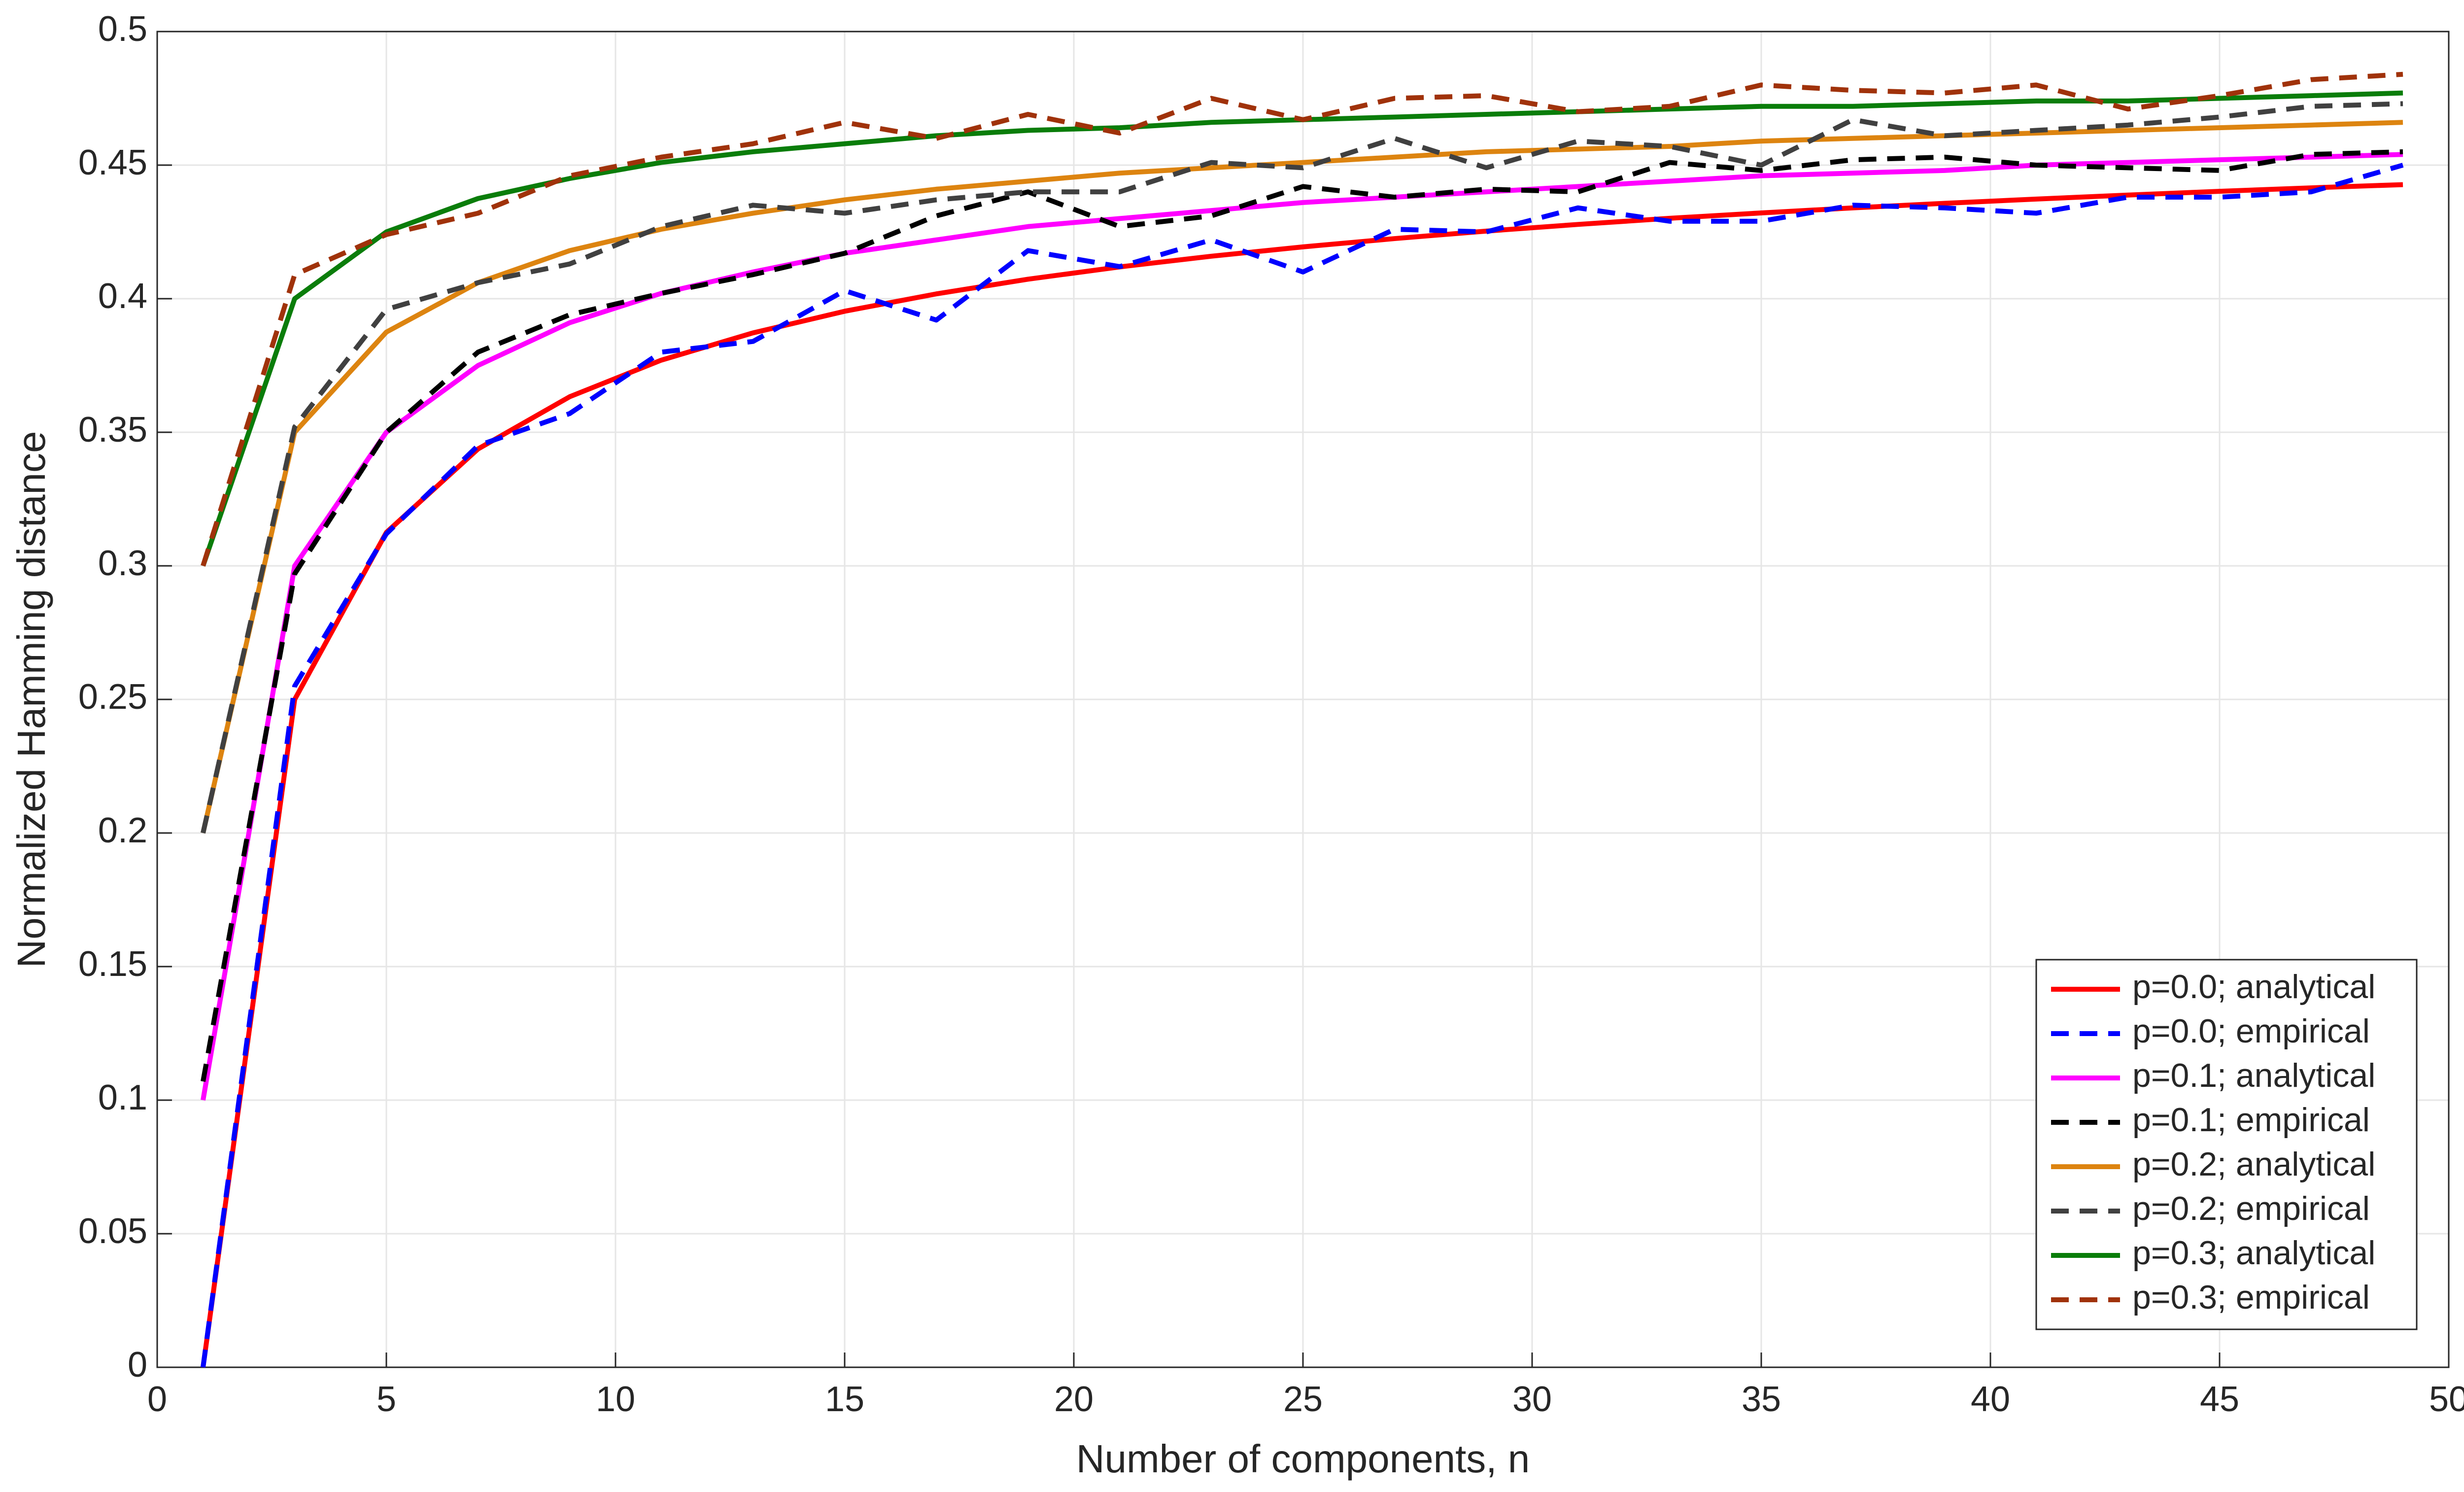 The height and width of the screenshot is (1492, 2464). Describe the element at coordinates (112, 162) in the screenshot. I see `y-tick-label: 0.45` at that location.